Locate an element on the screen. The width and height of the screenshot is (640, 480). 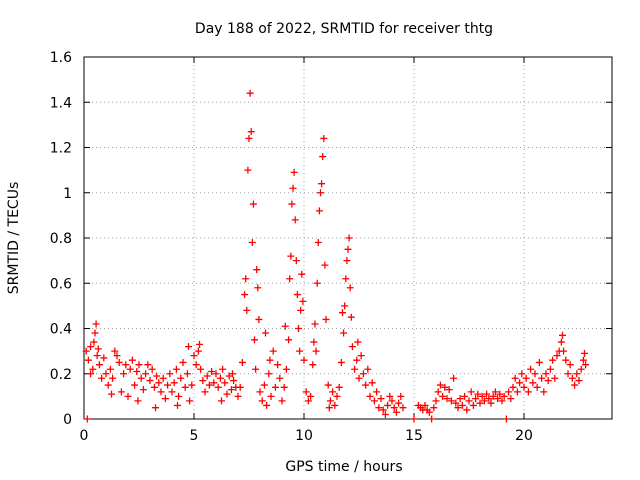
y-axis-title: SRMTID / TECUs is located at coordinates (14, 238).